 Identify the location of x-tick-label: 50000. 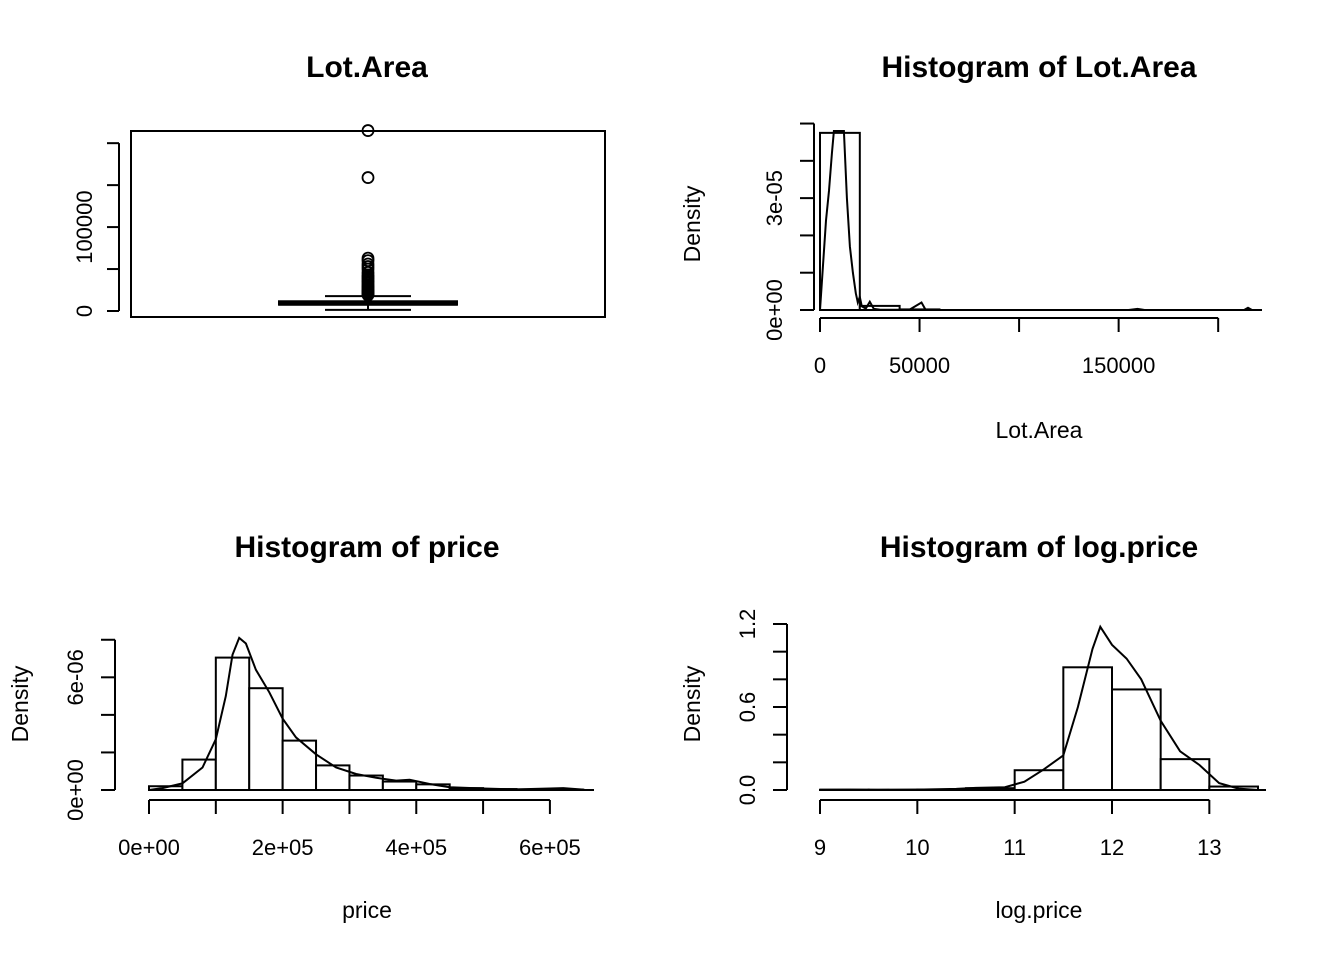
(919, 365).